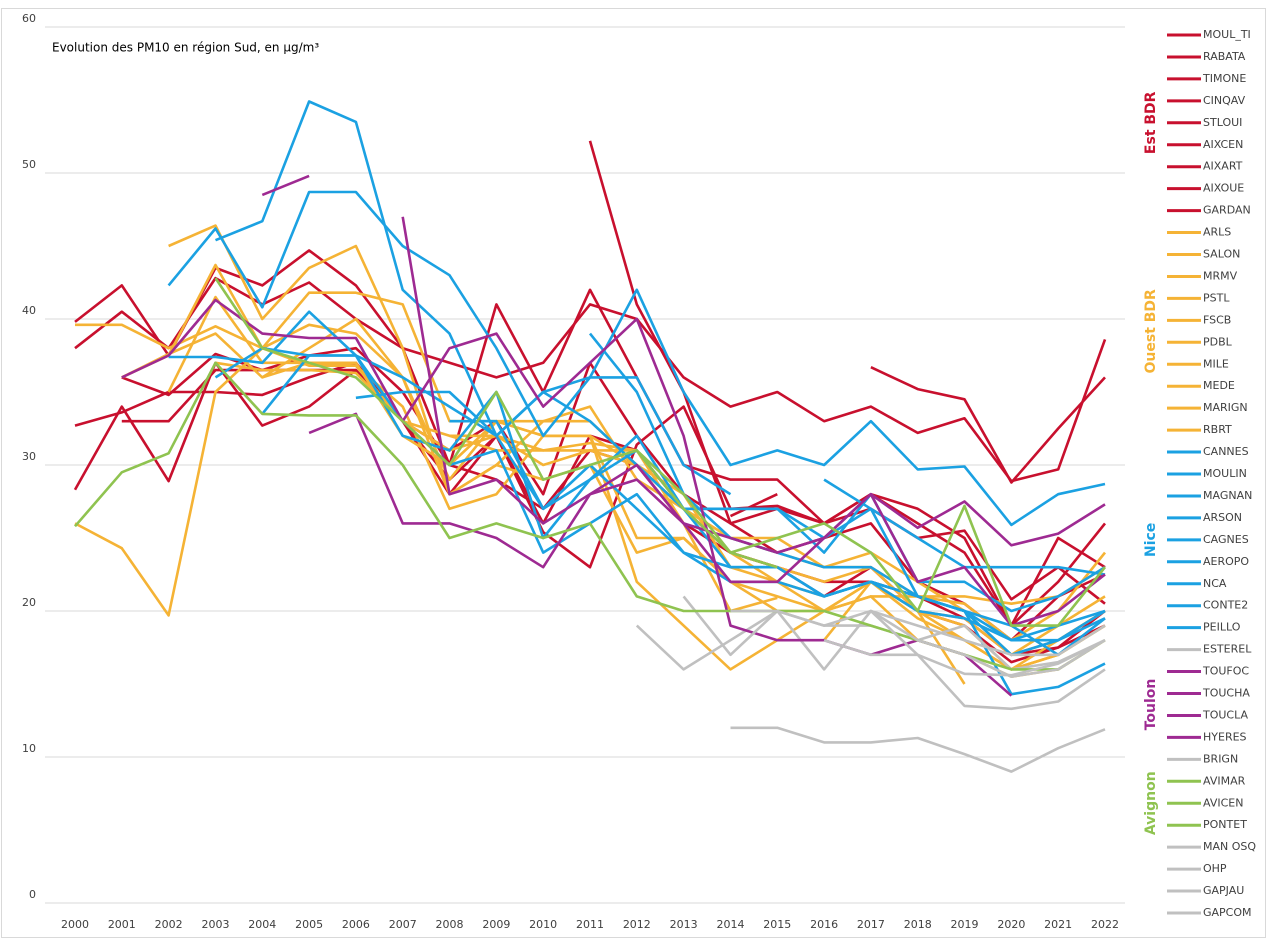  What do you see at coordinates (356, 924) in the screenshot?
I see `x-tick-label: 2006` at bounding box center [356, 924].